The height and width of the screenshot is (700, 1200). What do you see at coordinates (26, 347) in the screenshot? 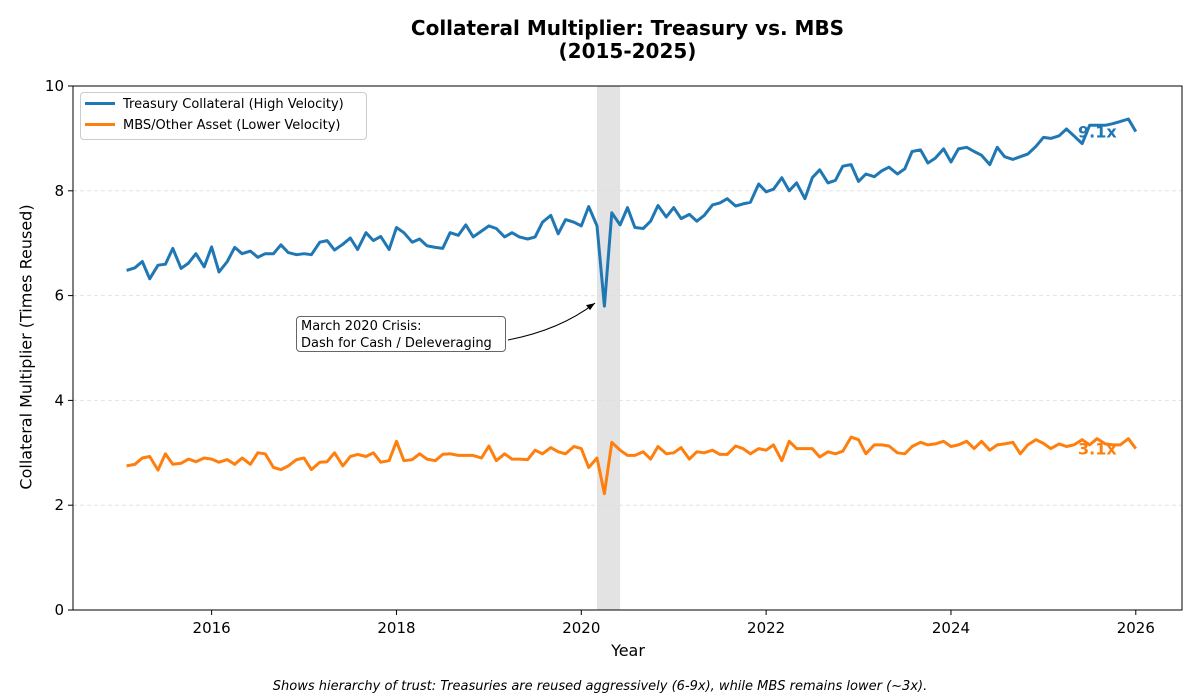
I see `y-axis-label: Collateral Multiplier (Times Reused)` at bounding box center [26, 347].